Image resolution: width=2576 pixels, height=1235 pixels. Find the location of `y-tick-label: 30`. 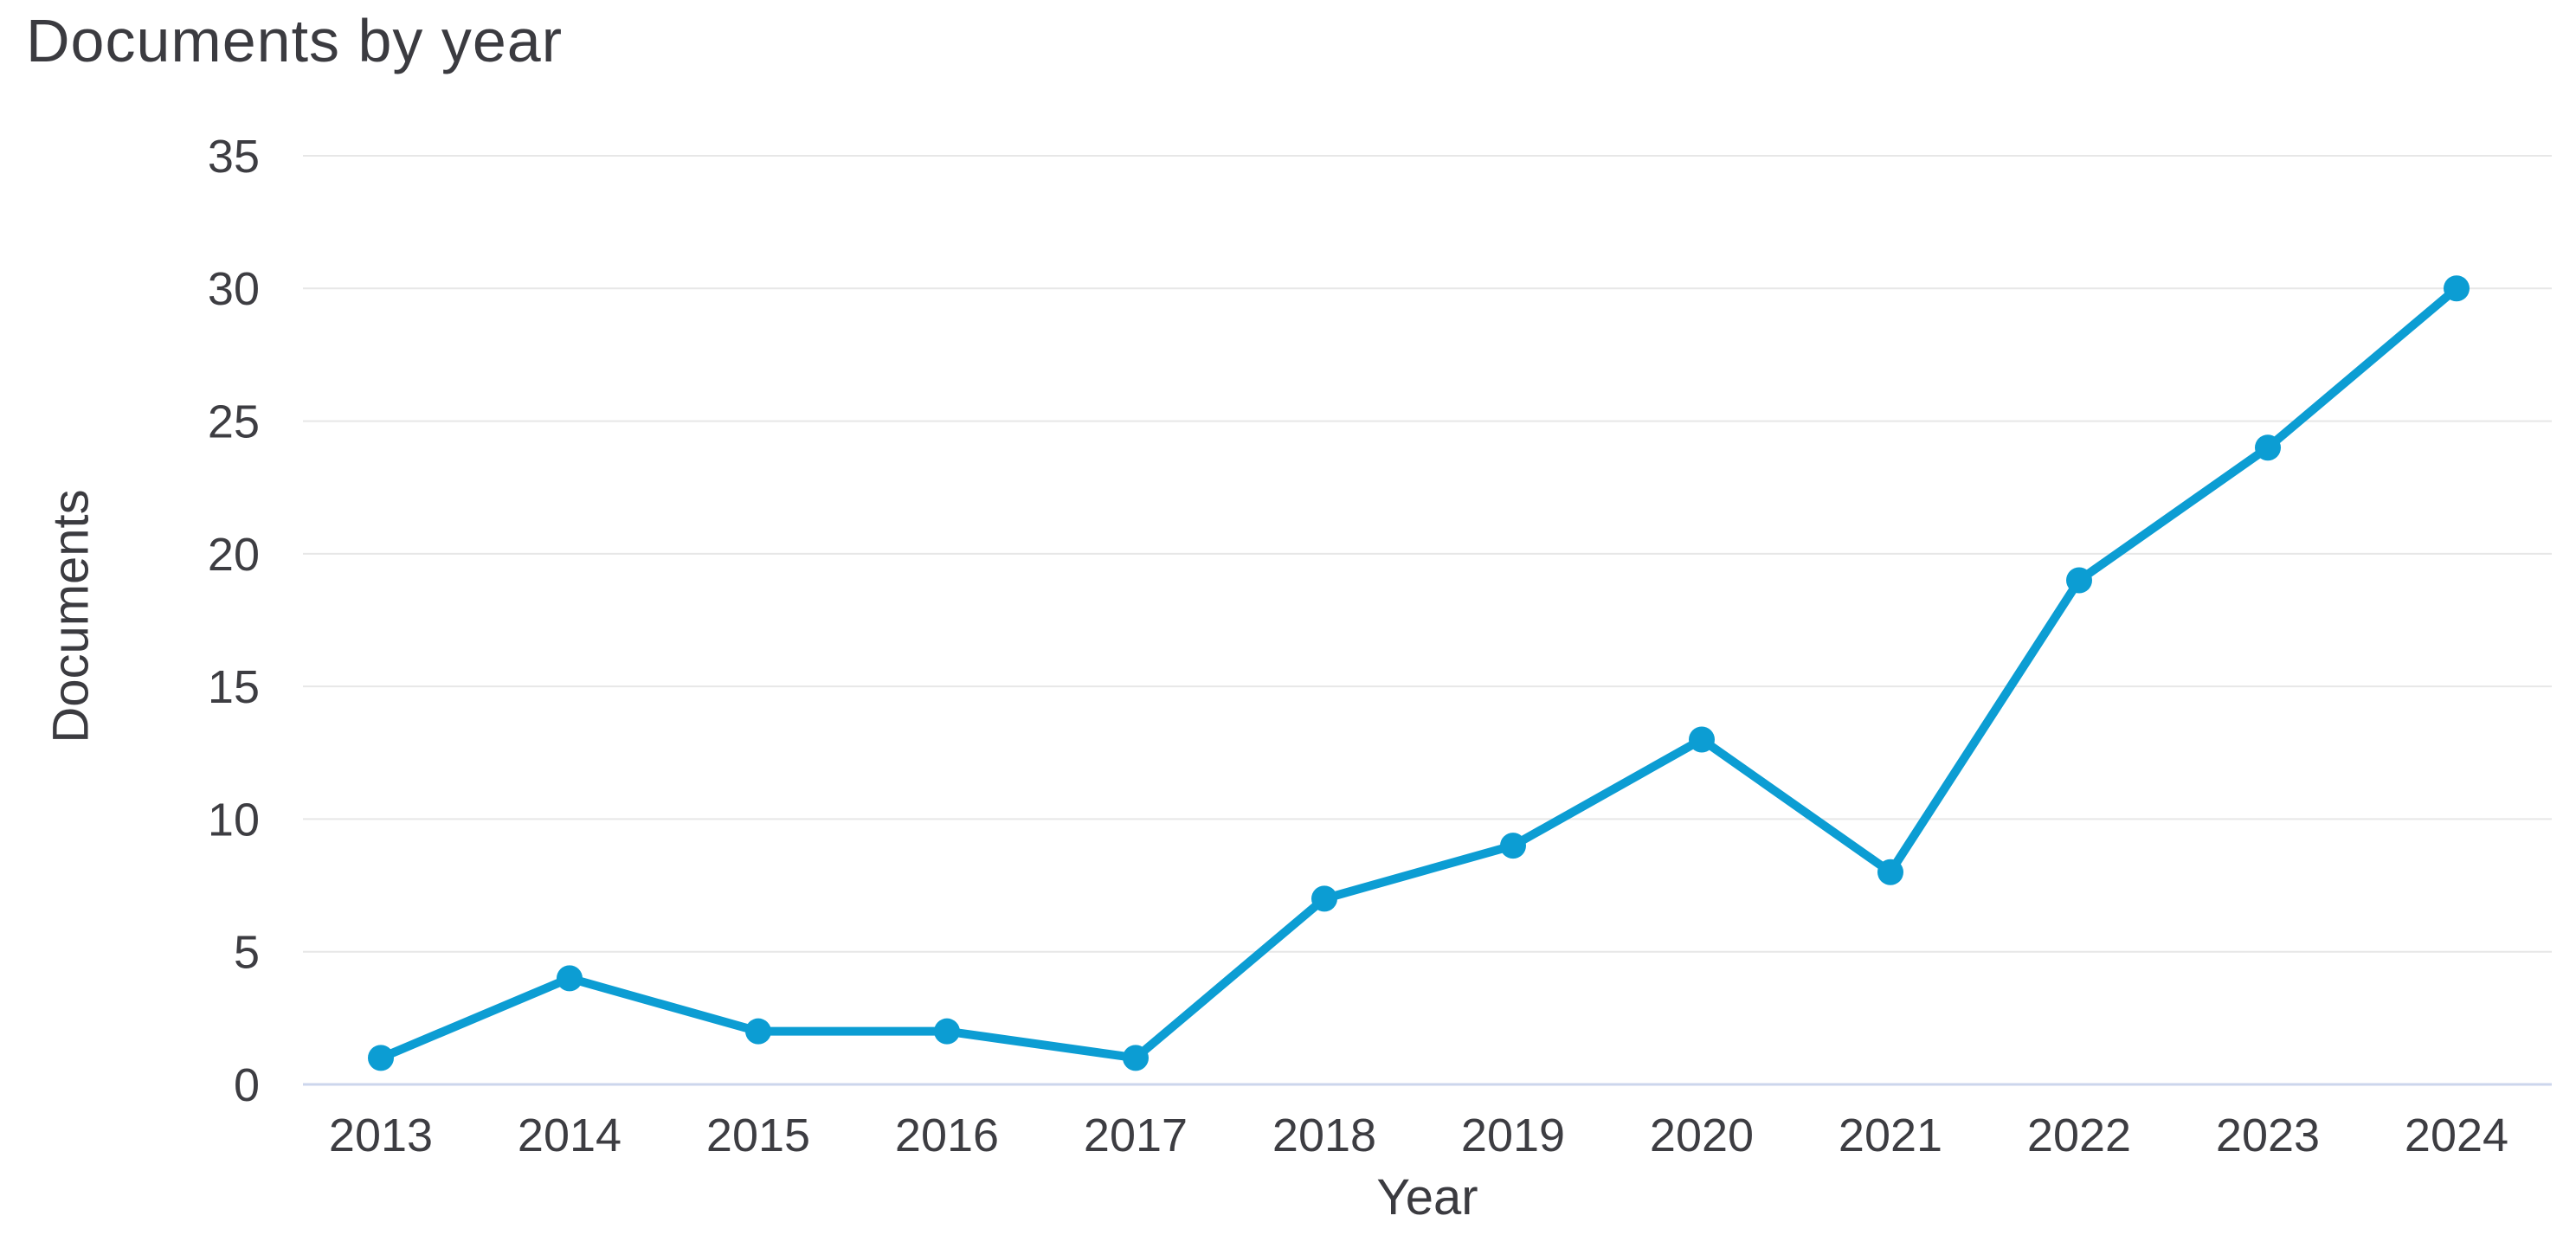

y-tick-label: 30 is located at coordinates (234, 289).